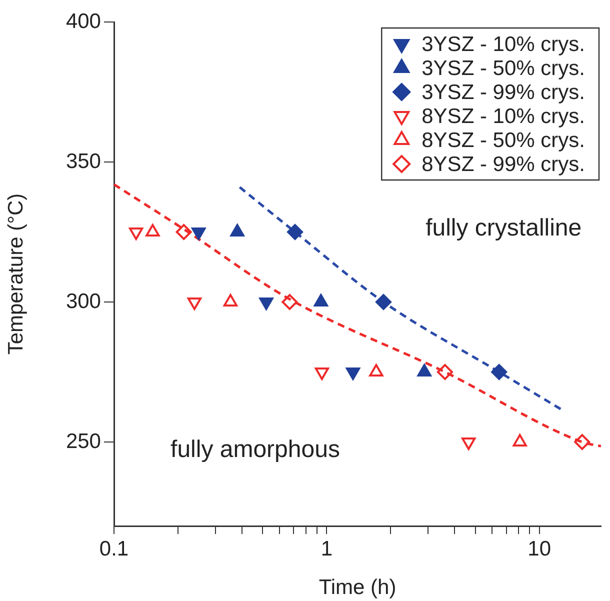  What do you see at coordinates (504, 228) in the screenshot?
I see `annotation: fully crystalline` at bounding box center [504, 228].